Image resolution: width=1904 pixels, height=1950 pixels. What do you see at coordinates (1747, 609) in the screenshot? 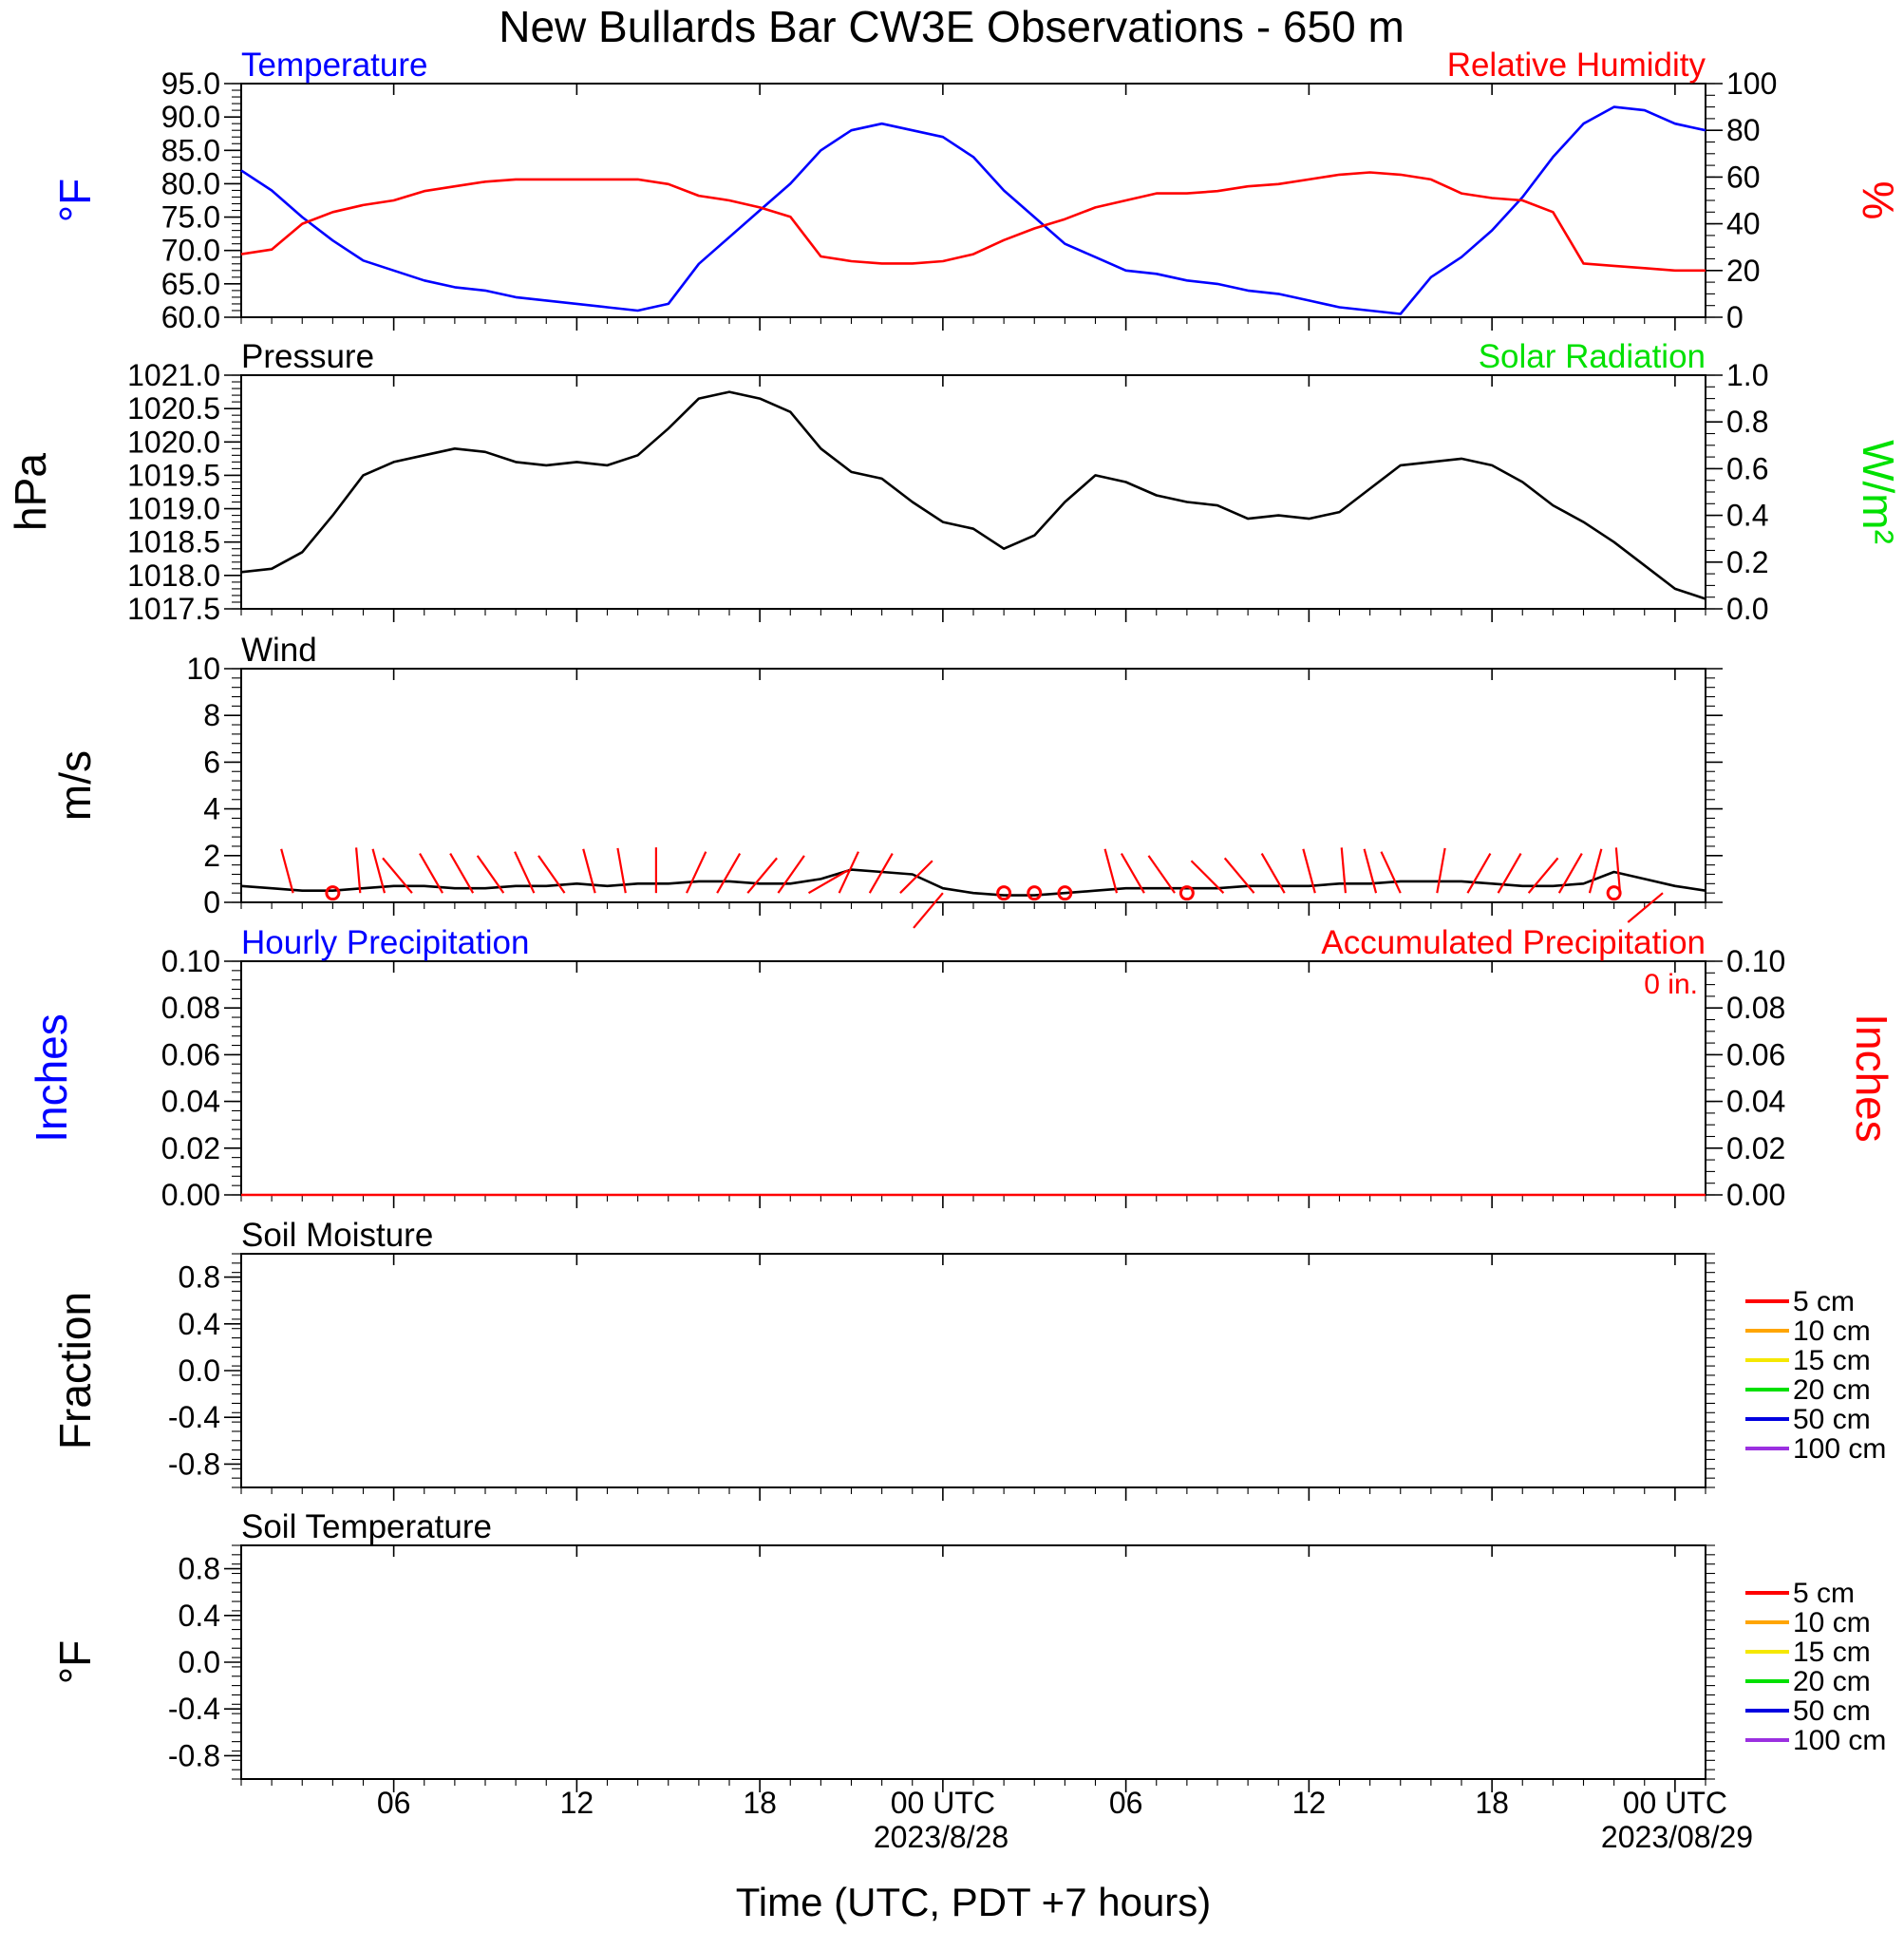
I see `y-tick-label-right: 0.0` at bounding box center [1747, 609].